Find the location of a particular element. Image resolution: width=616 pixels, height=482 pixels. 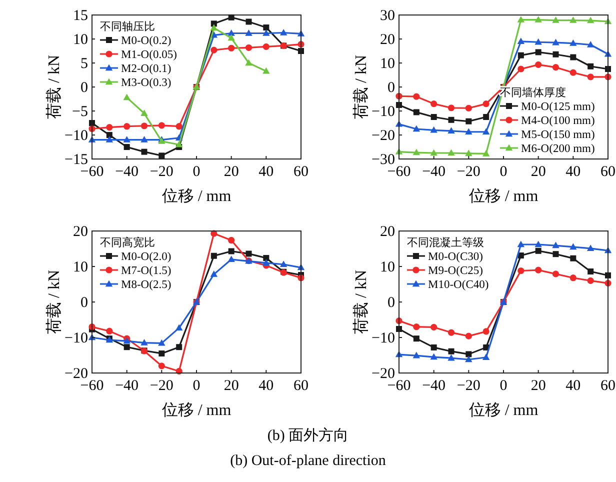

x-tick-label: 60 is located at coordinates (608, 172).